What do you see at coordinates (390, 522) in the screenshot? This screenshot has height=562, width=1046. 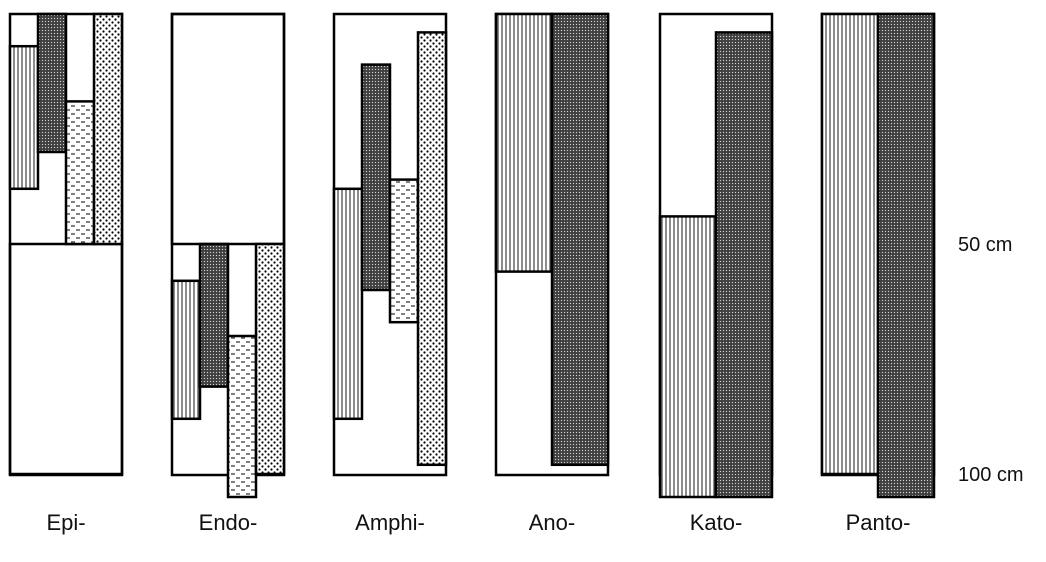 I see `column-label: Amphi-` at bounding box center [390, 522].